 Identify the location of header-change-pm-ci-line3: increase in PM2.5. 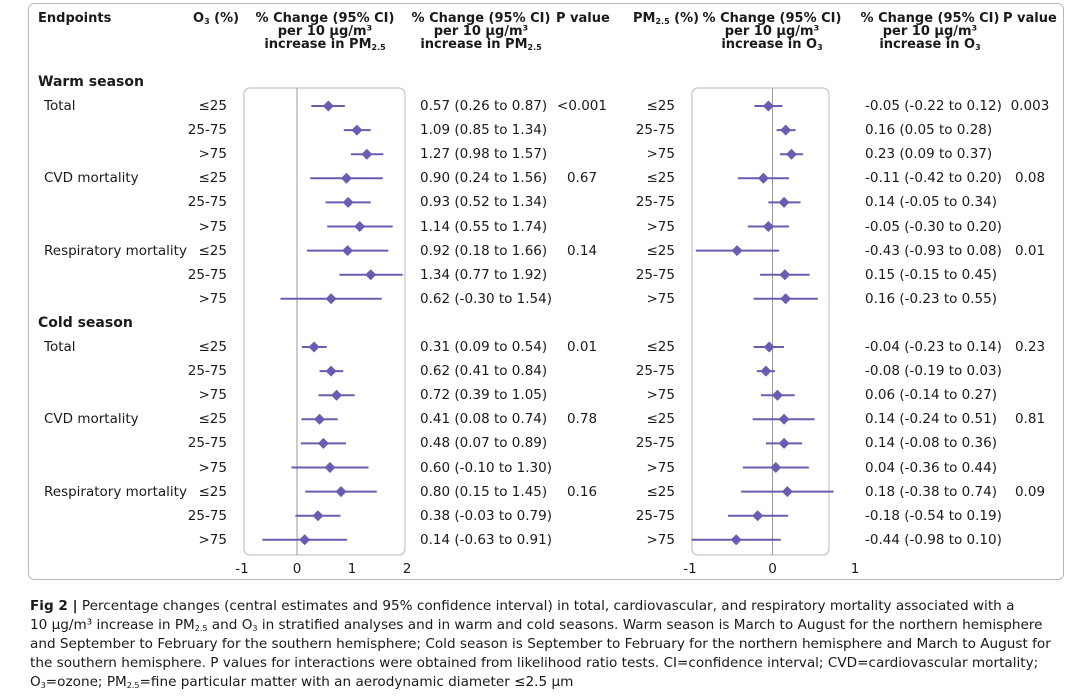
(481, 44).